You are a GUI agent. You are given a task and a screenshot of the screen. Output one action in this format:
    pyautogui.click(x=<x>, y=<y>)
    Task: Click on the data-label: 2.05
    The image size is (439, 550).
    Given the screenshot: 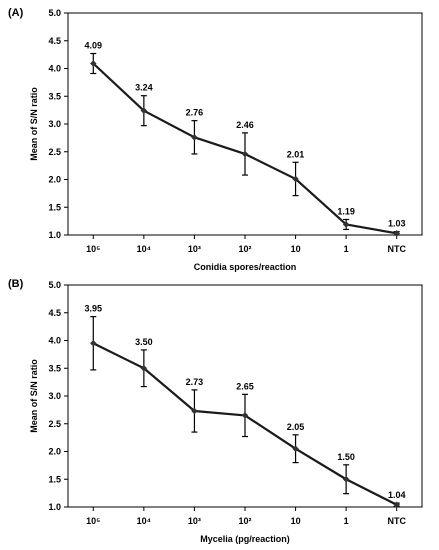 What is the action you would take?
    pyautogui.click(x=296, y=427)
    